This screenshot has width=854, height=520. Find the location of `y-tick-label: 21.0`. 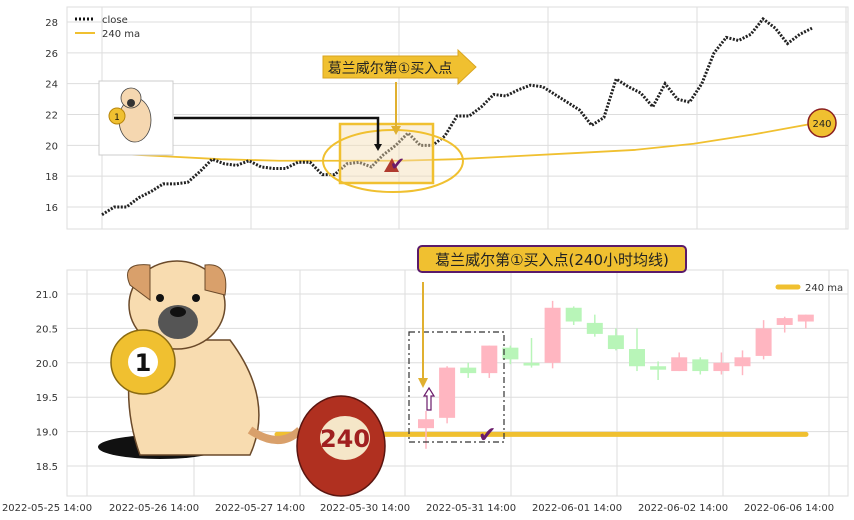

y-tick-label: 21.0 is located at coordinates (47, 295).